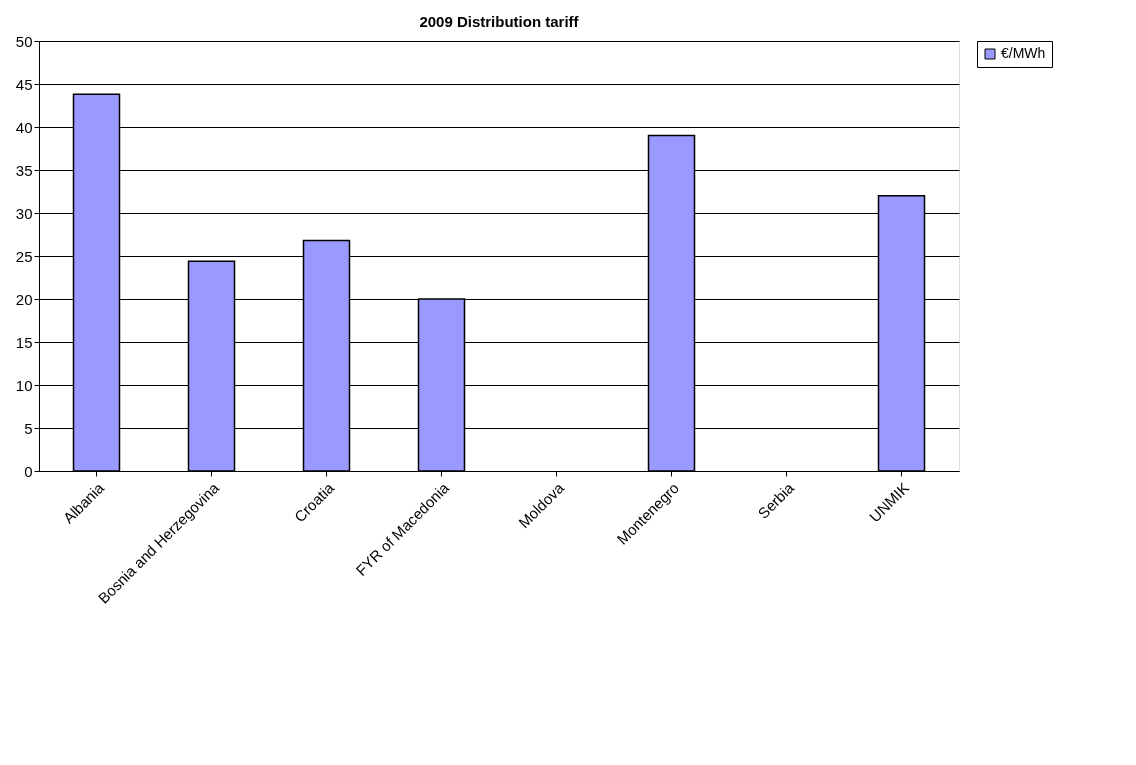  What do you see at coordinates (24, 127) in the screenshot?
I see `y-tick-label: 40` at bounding box center [24, 127].